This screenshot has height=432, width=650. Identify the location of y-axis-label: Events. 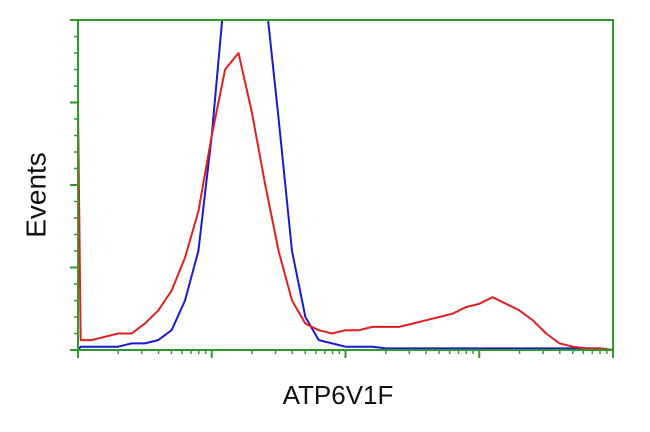
(35, 195).